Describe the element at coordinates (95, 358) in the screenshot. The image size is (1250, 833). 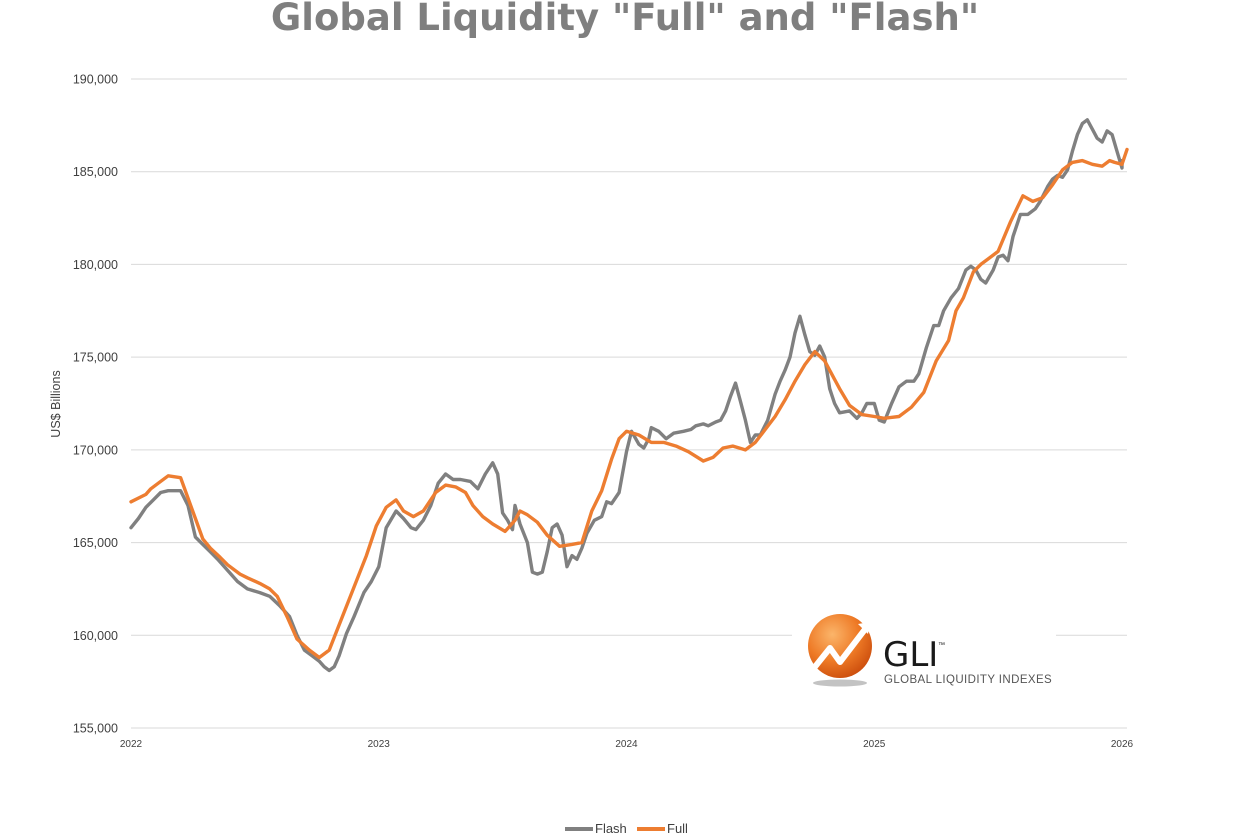
I see `y-tick-label: 175,000` at that location.